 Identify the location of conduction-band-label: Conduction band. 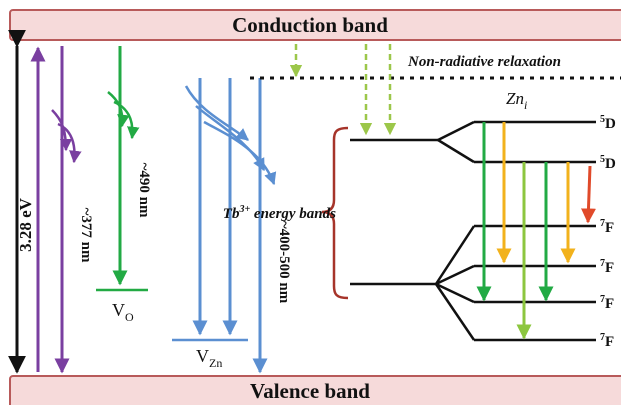
(310, 25).